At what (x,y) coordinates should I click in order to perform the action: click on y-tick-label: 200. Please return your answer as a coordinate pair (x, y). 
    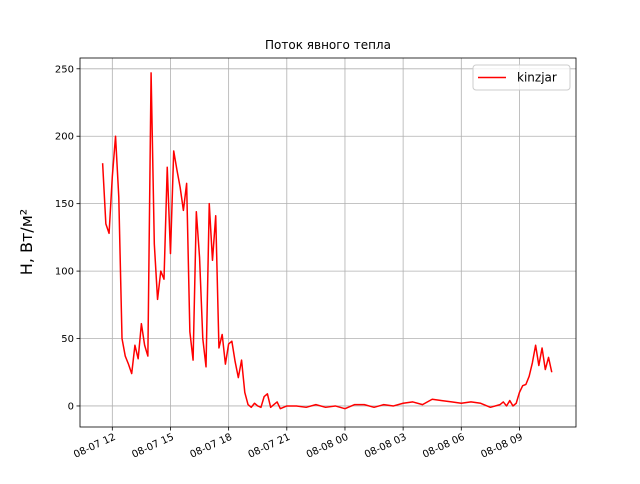
    Looking at the image, I should click on (64, 137).